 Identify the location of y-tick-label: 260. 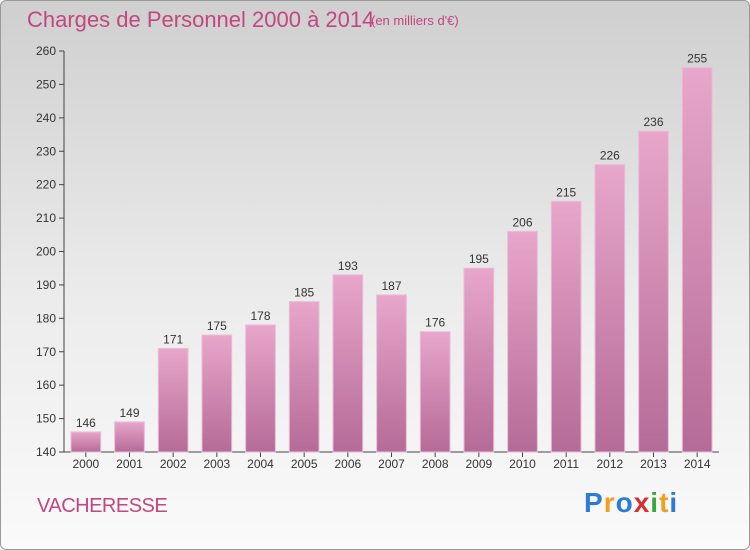
(46, 51).